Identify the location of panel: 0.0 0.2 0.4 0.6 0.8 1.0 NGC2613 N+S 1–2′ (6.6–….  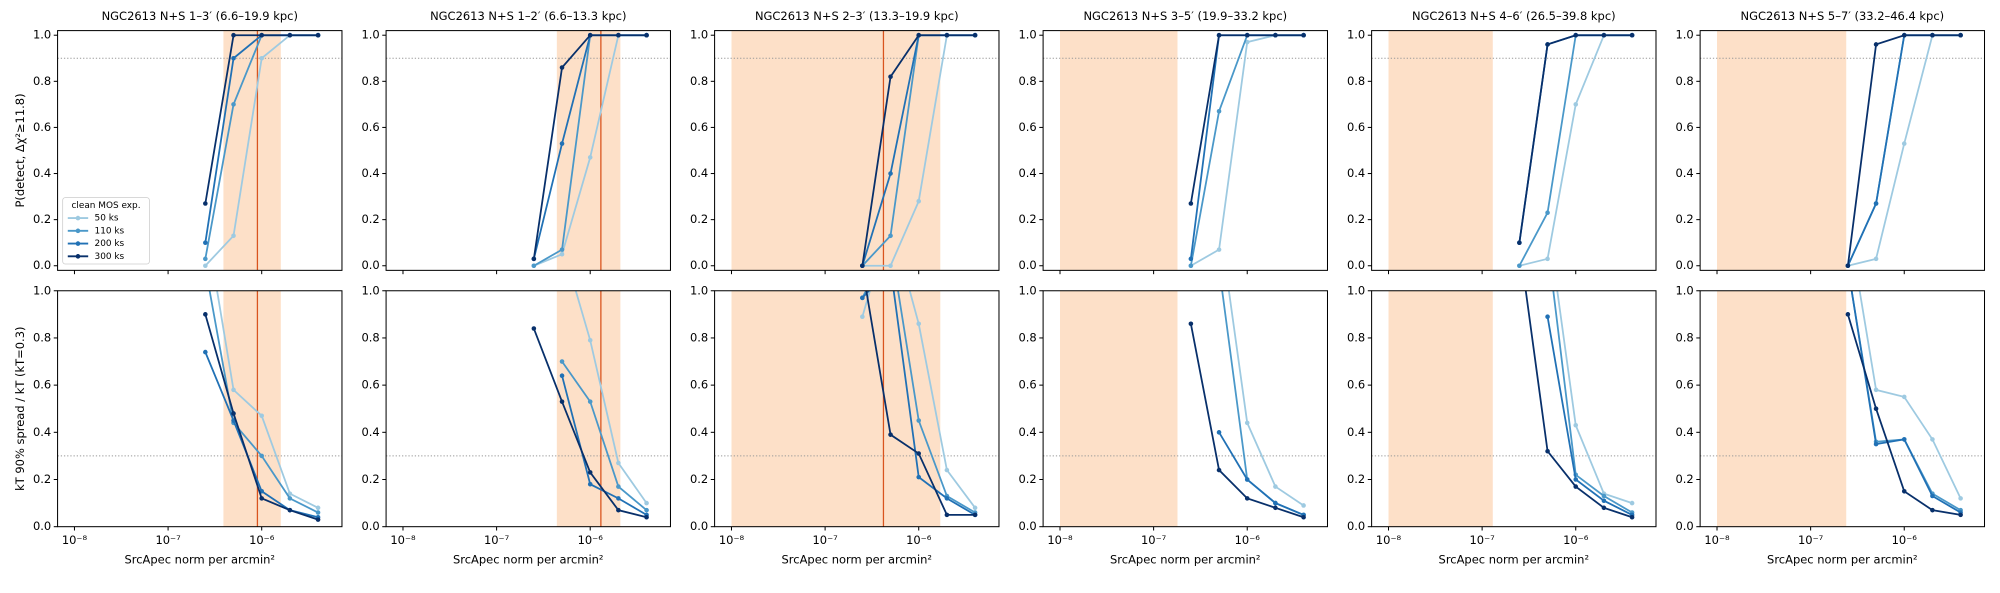
(516, 142).